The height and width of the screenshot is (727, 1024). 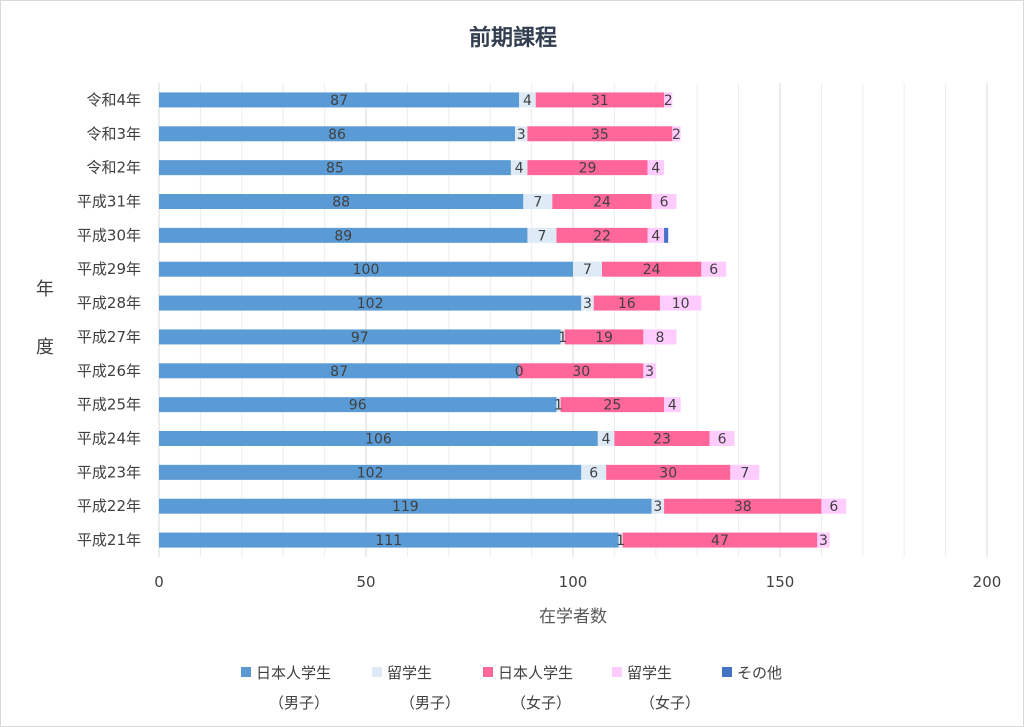 I want to click on y-axis-label: 年度, so click(x=45, y=318).